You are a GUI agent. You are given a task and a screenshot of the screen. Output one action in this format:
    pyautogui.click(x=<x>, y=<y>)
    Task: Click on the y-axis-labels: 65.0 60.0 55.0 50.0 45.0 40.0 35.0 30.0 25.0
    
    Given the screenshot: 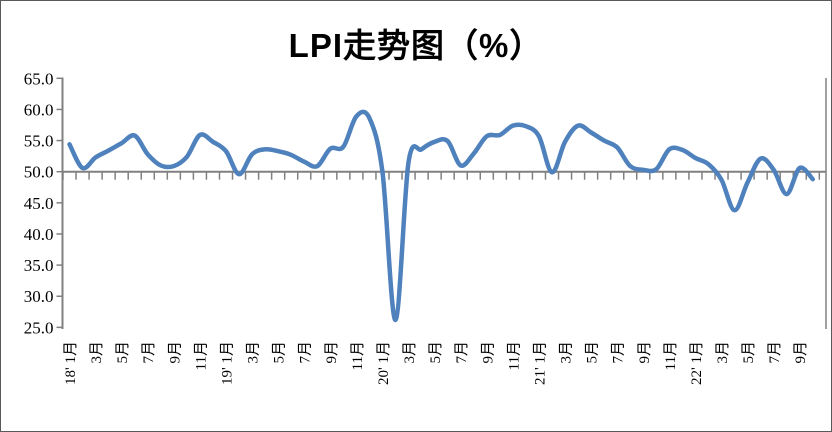 What is the action you would take?
    pyautogui.click(x=39, y=203)
    